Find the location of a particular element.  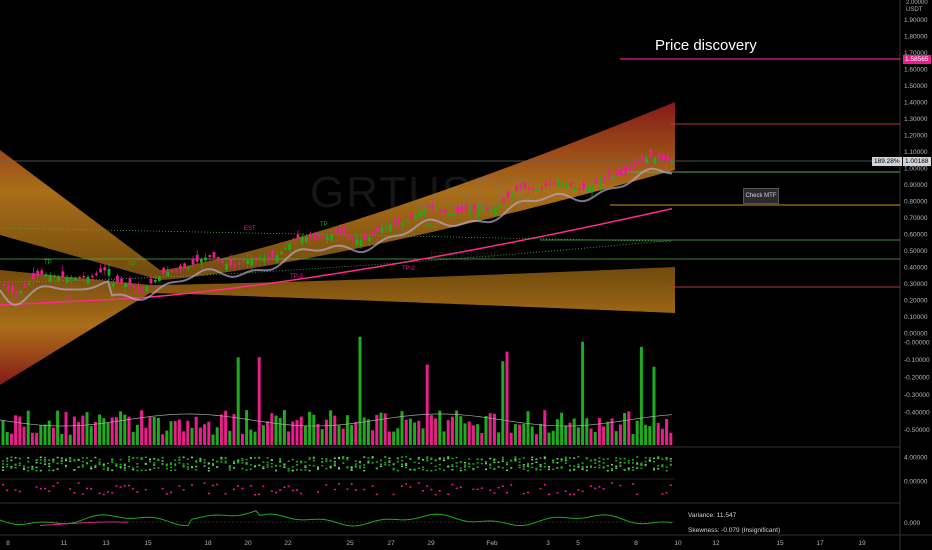

watermark-subtitle: tradingview is located at coordinates (463, 254).